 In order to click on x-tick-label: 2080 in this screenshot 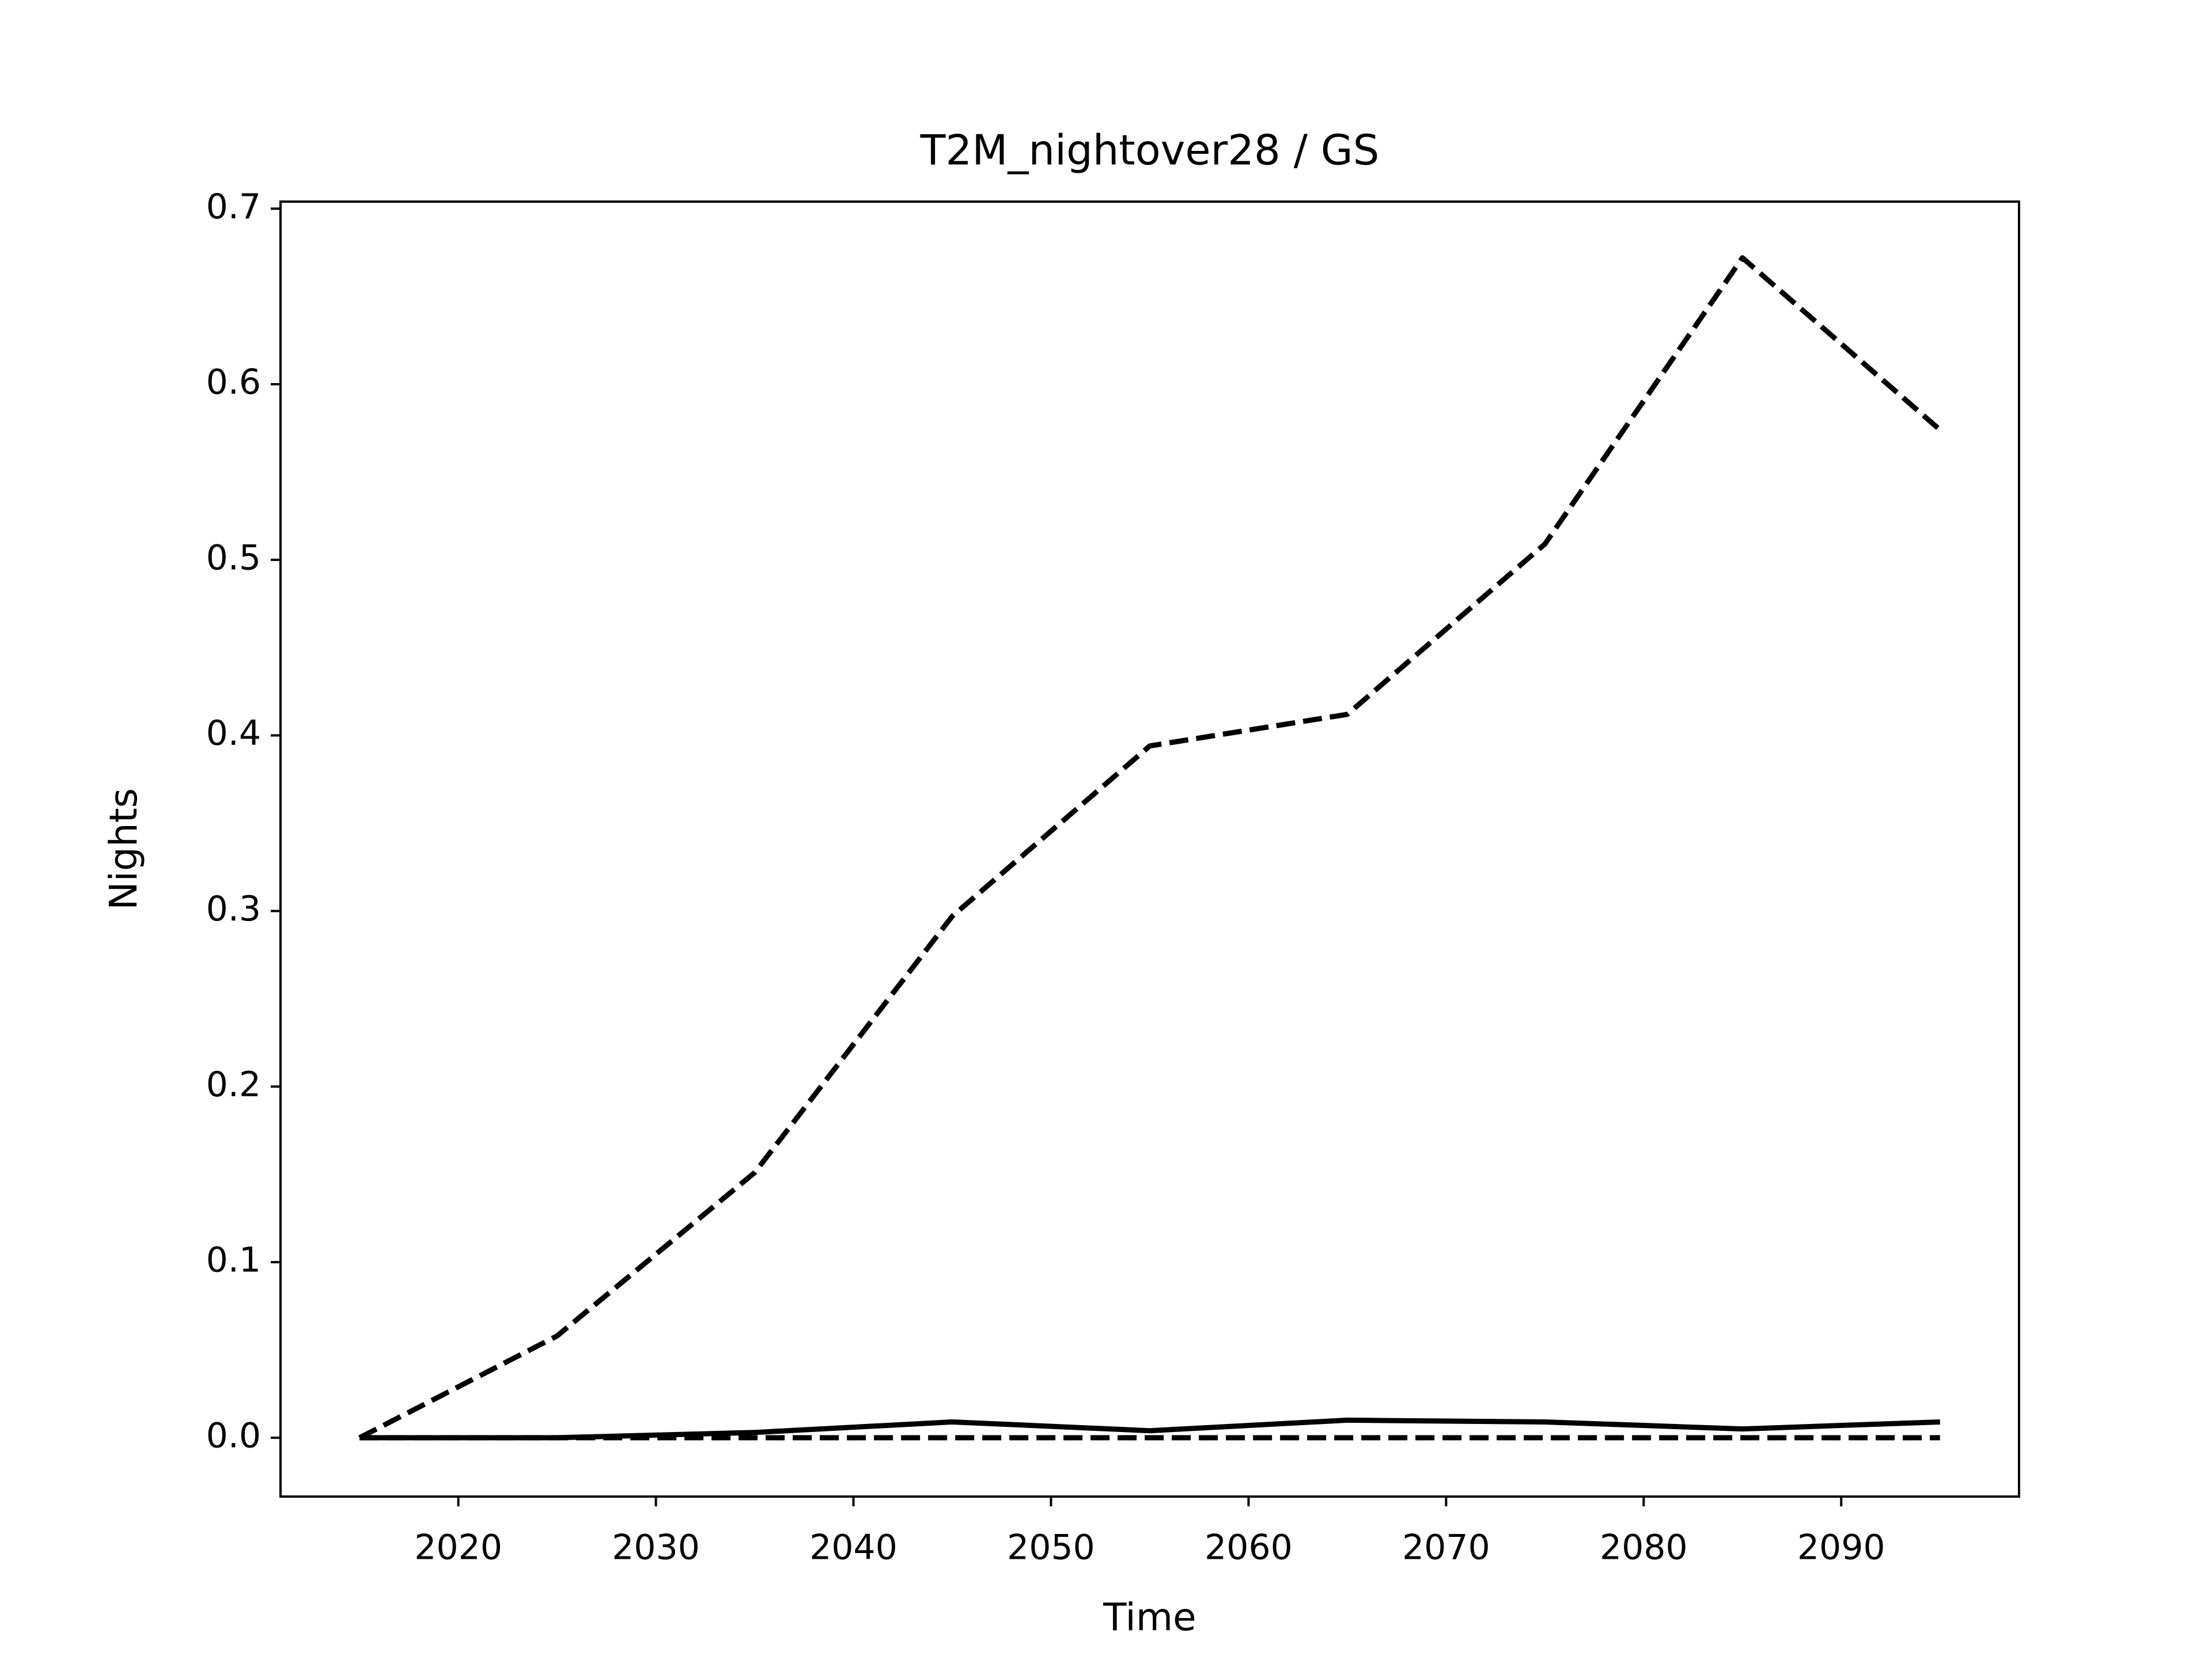, I will do `click(1644, 1548)`.